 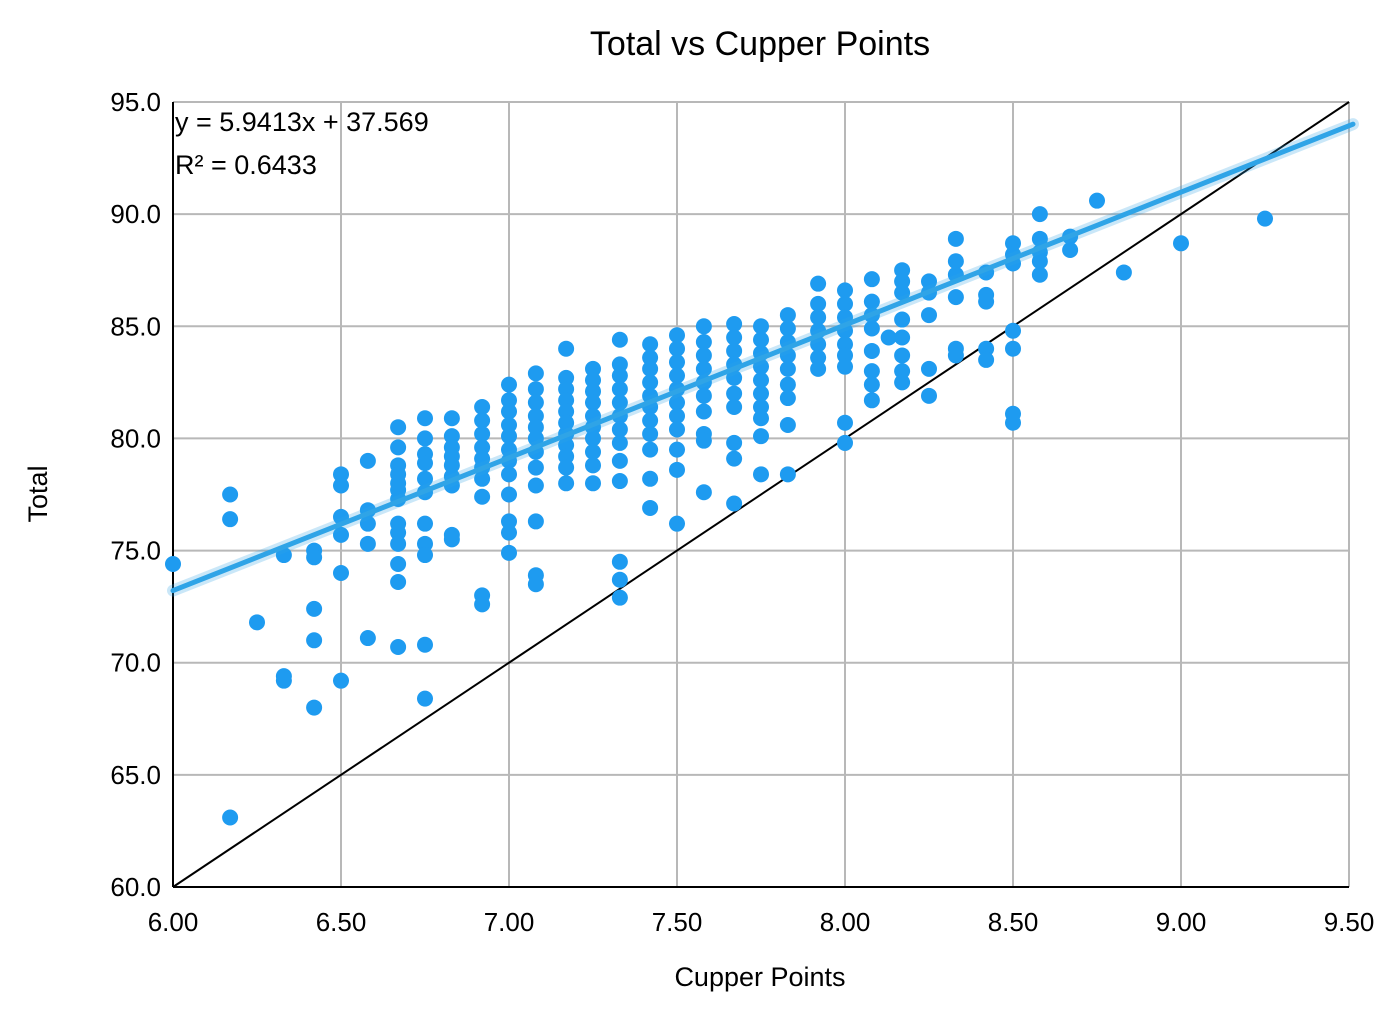 I want to click on x-tick-label: 9.00, so click(x=1181, y=922).